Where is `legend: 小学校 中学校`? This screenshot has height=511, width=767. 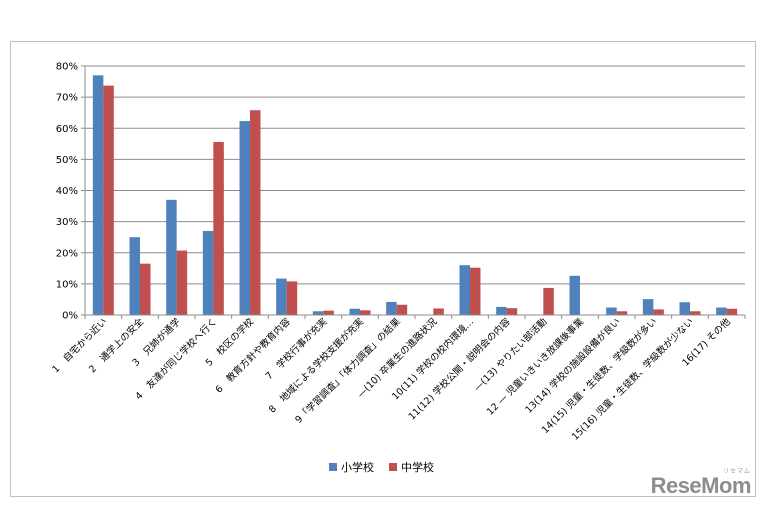
legend: 小学校 中学校 is located at coordinates (381, 467).